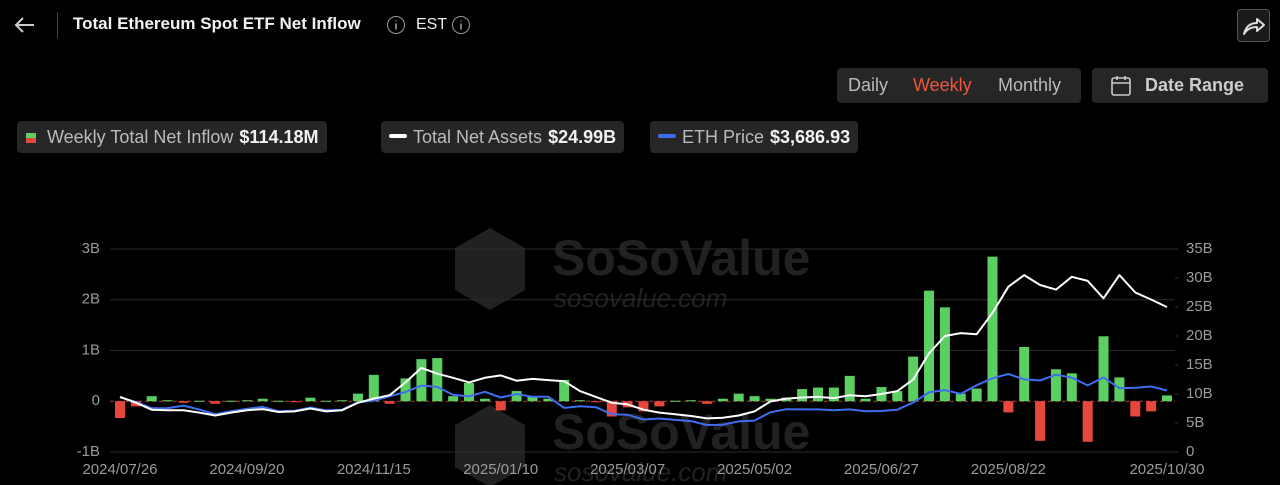 The height and width of the screenshot is (485, 1280). Describe the element at coordinates (868, 85) in the screenshot. I see `period-option: Daily` at that location.